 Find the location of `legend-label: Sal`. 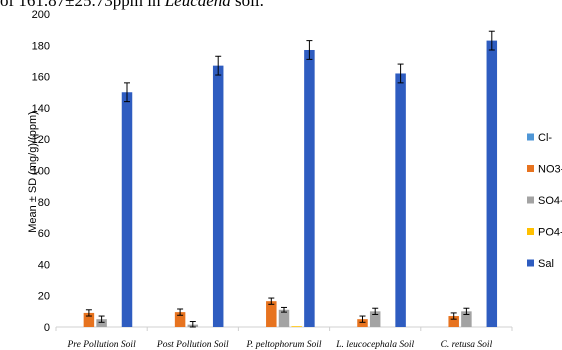

legend-label: Sal is located at coordinates (546, 264).